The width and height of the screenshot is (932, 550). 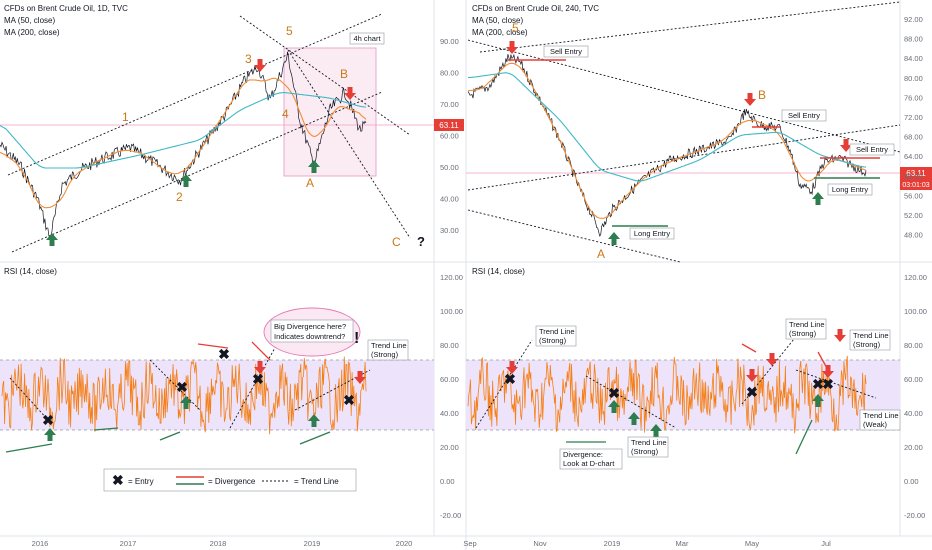 I want to click on right-price-tick: 88.00, so click(x=913, y=39).